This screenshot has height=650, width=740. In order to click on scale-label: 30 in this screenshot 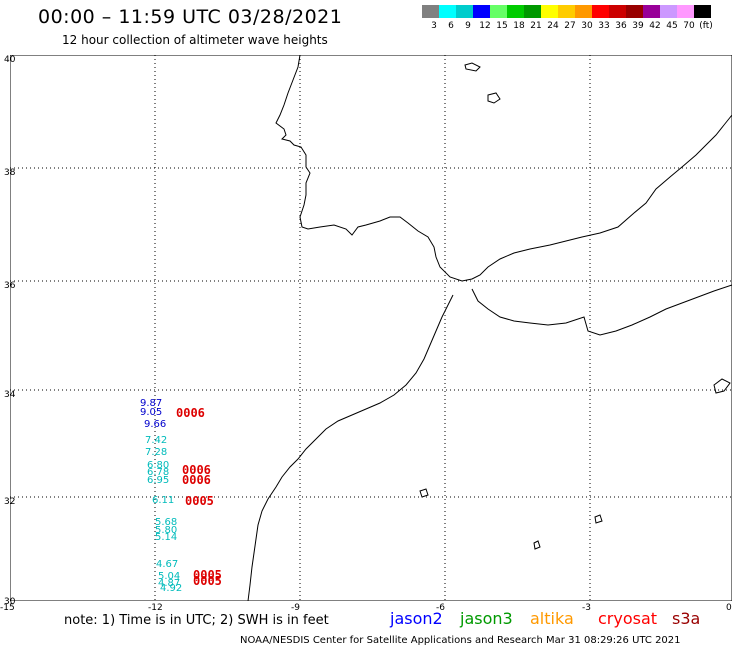, I will do `click(587, 26)`.